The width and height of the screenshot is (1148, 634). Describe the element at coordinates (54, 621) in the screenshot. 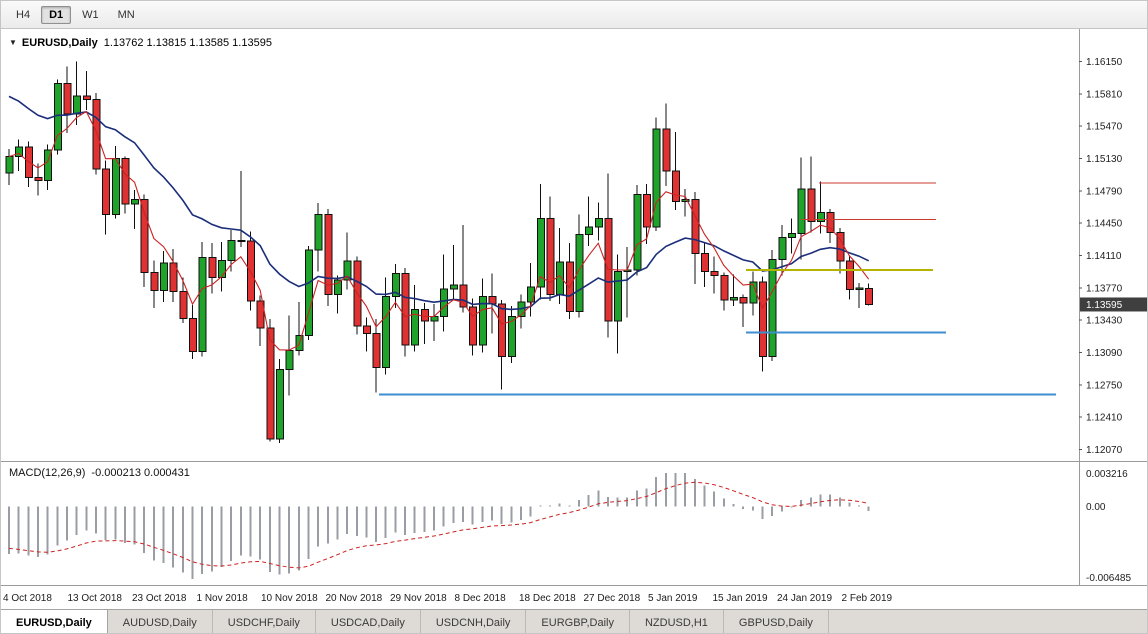

I see `tab-eurusd-daily: EURUSD,Daily` at that location.